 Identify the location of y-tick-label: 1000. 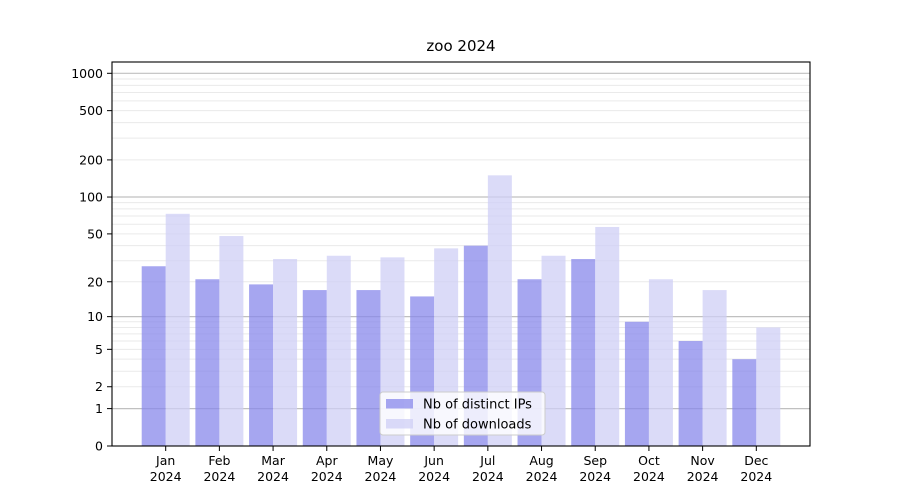
(87, 73).